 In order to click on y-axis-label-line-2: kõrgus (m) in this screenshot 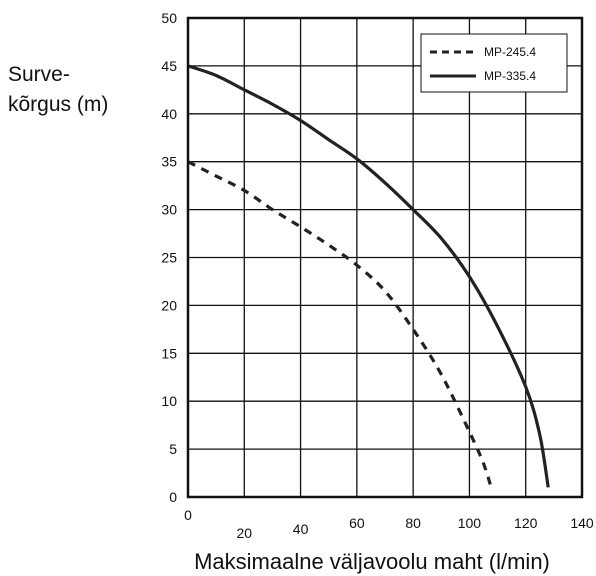, I will do `click(58, 104)`.